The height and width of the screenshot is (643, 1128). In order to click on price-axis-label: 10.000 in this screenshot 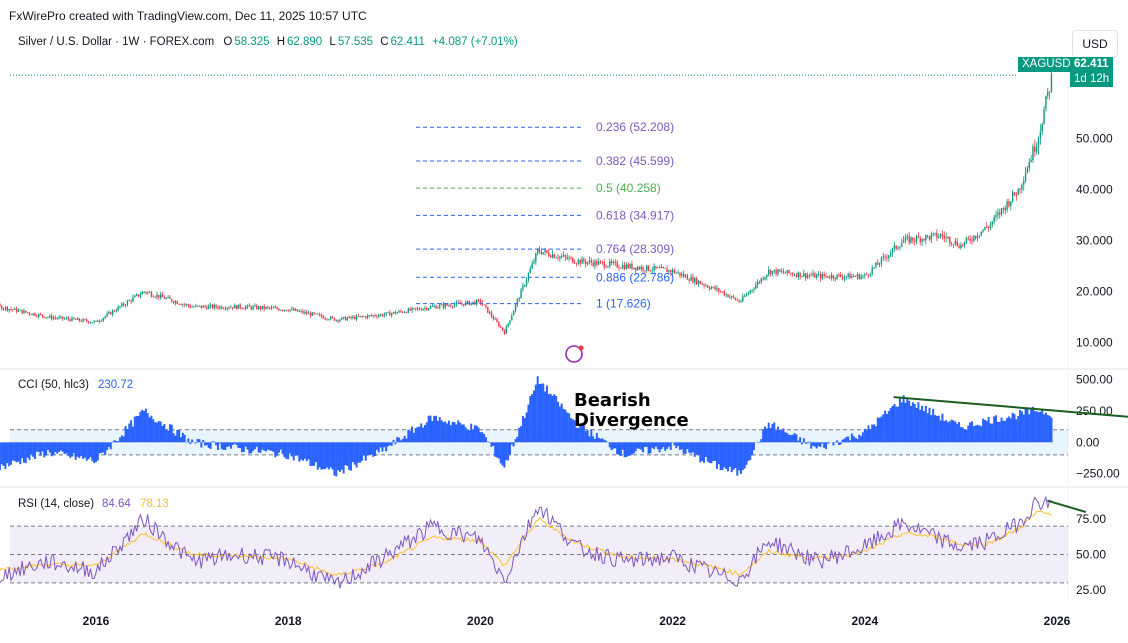, I will do `click(1094, 343)`.